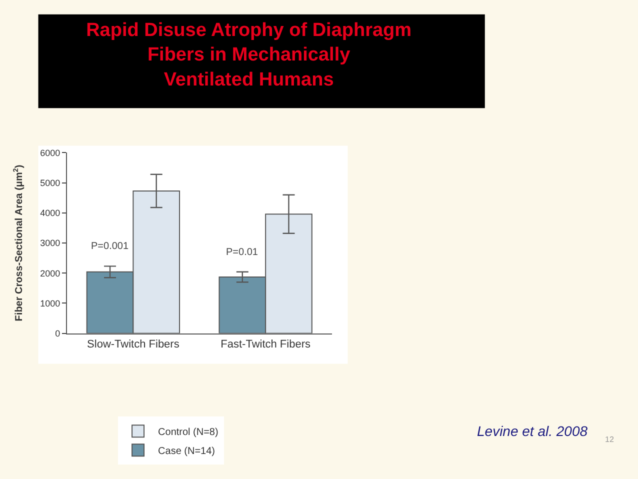 This screenshot has height=479, width=638. I want to click on x-tick-label: Slow-Twitch Fibers, so click(133, 344).